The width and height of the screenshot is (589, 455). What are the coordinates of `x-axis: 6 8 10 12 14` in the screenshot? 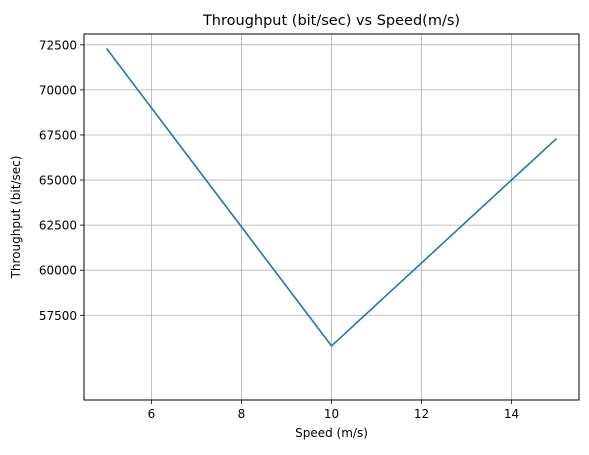 It's located at (333, 410).